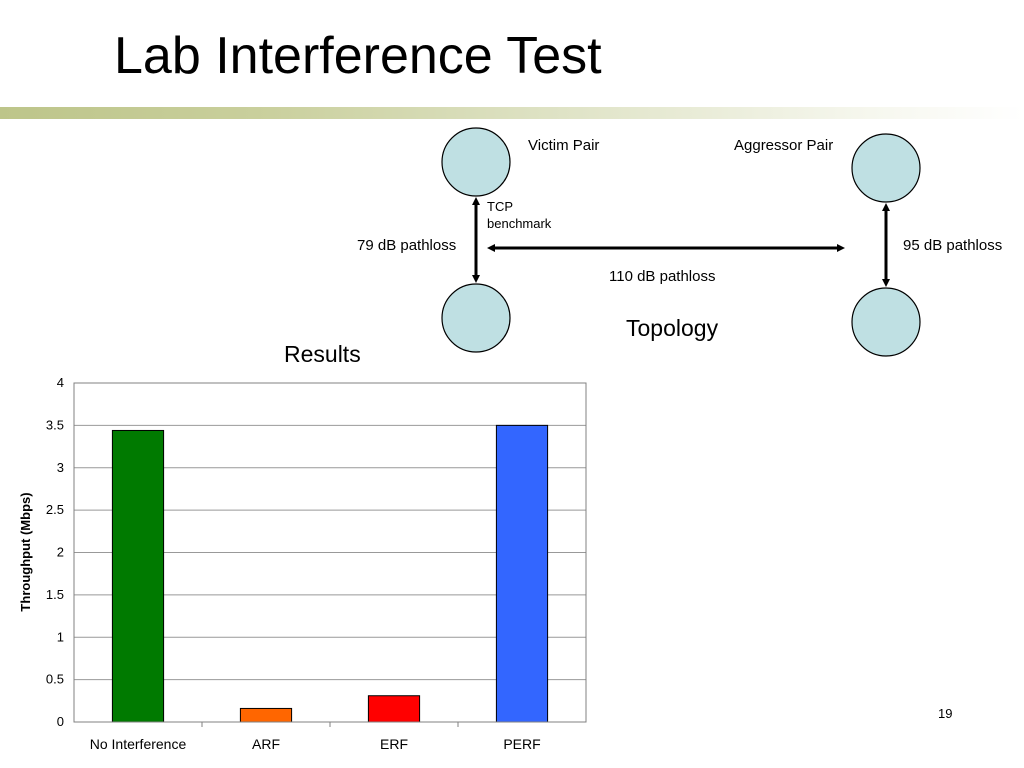 The width and height of the screenshot is (1024, 768). Describe the element at coordinates (476, 318) in the screenshot. I see `victim-node-bottom` at that location.